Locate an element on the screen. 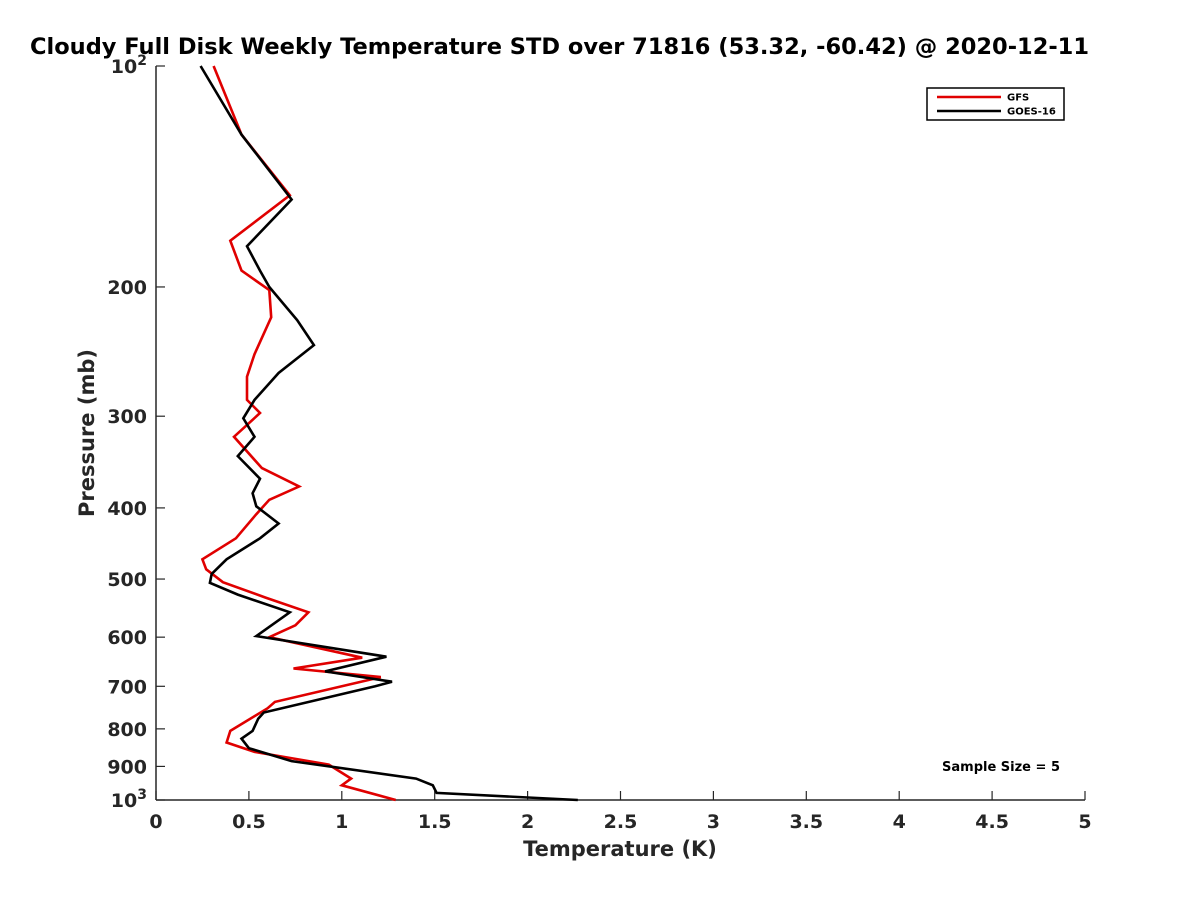 This screenshot has height=900, width=1200. x-tick-label: 3.5 is located at coordinates (806, 822).